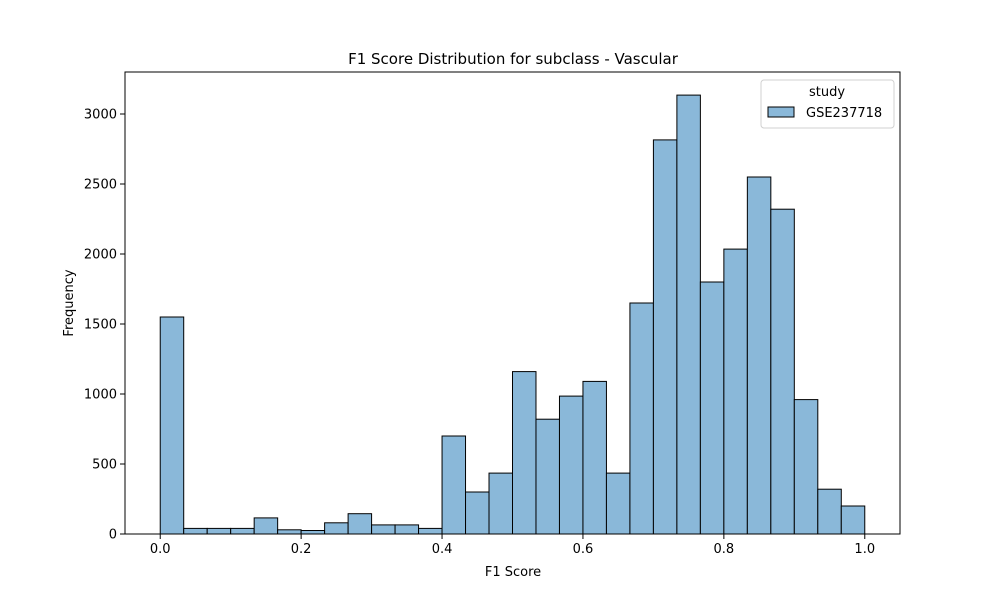  I want to click on x-axis-label: F1 Score, so click(513, 572).